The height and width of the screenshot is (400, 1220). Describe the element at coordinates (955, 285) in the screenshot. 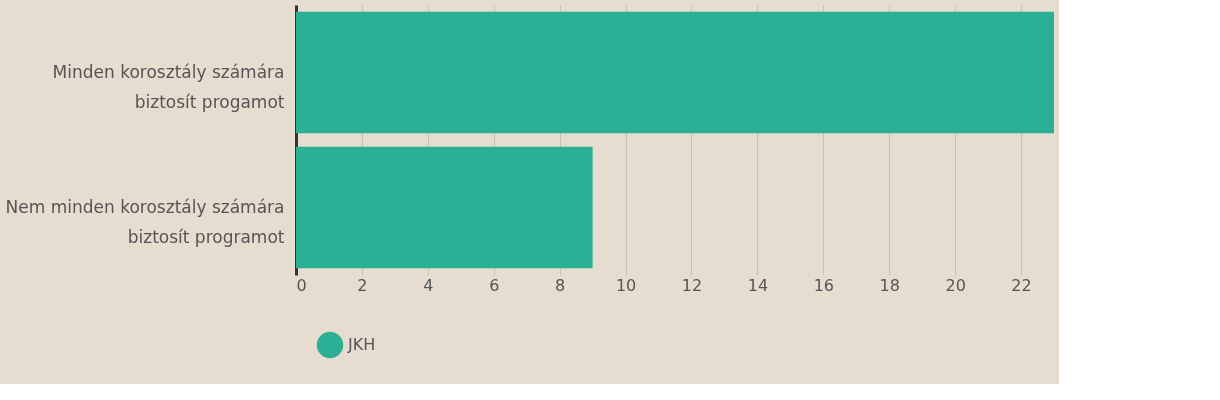

I see `x-tick-label: 20` at that location.